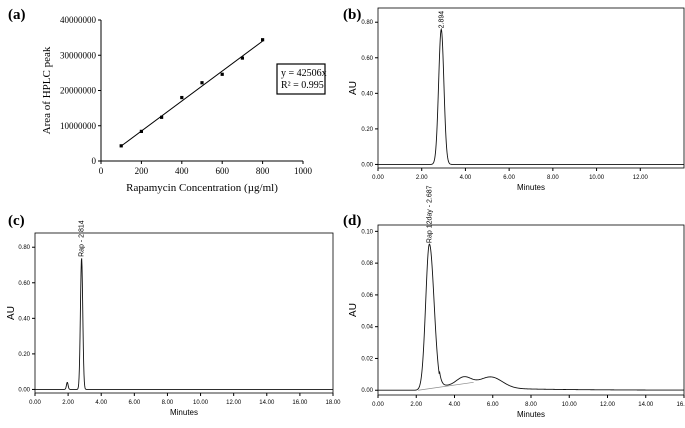 The height and width of the screenshot is (428, 685). What do you see at coordinates (367, 296) in the screenshot?
I see `y-tick-label: 0.06` at bounding box center [367, 296].